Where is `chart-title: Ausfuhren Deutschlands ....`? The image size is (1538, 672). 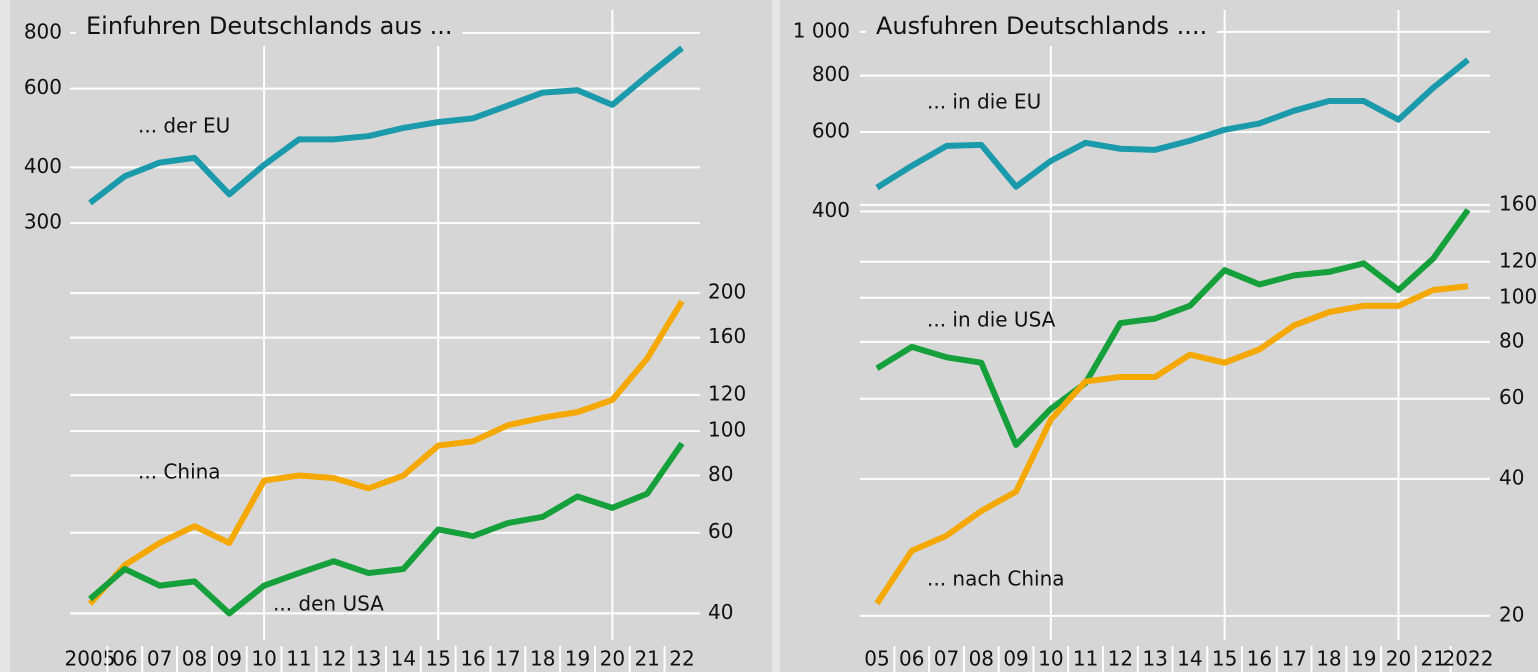
chart-title: Ausfuhren Deutschlands .... is located at coordinates (1041, 26).